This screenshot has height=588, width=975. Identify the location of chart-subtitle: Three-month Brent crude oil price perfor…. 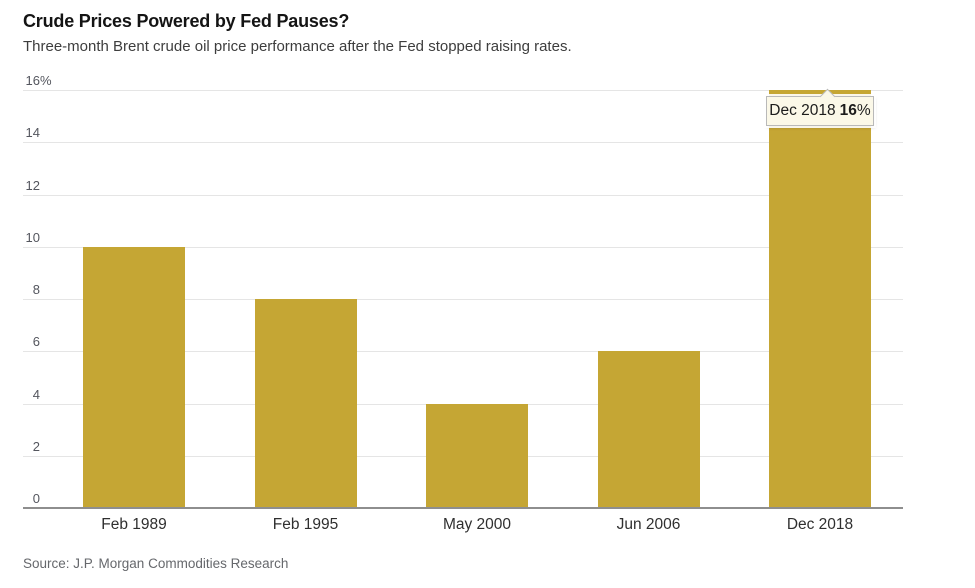
(297, 46).